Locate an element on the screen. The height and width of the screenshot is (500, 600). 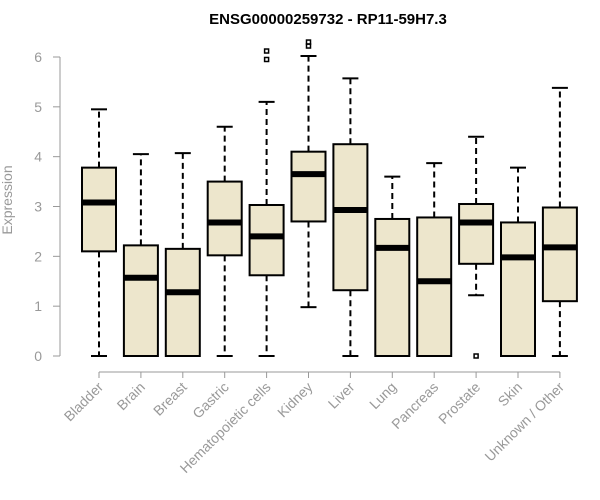
box-pancreas is located at coordinates (434, 259).